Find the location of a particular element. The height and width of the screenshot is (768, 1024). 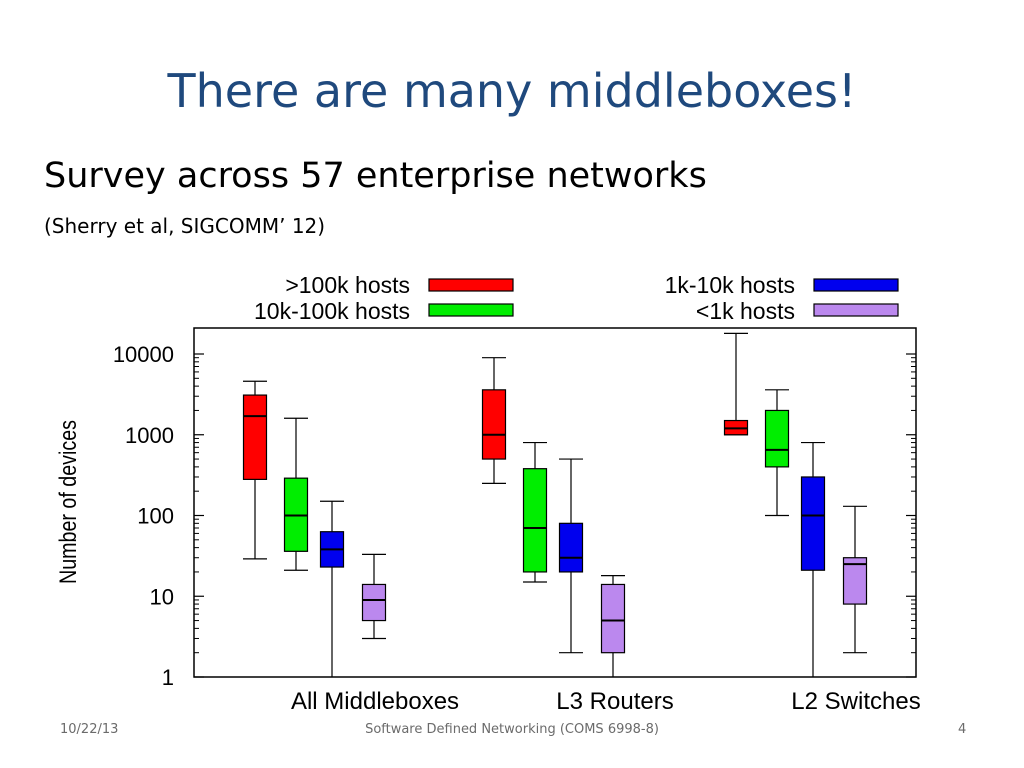

x-axis: All Middleboxes L3 Routers L2 Switches is located at coordinates (606, 701).